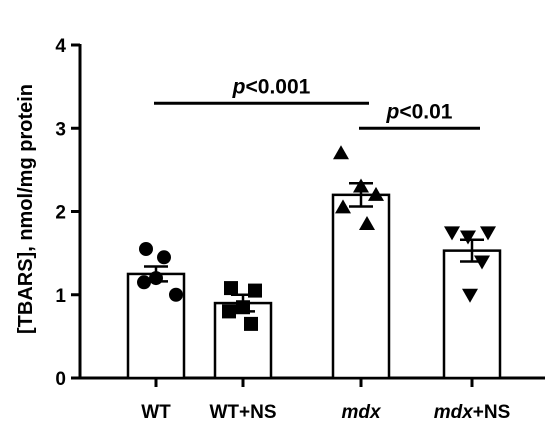 This screenshot has width=550, height=423. What do you see at coordinates (60, 213) in the screenshot?
I see `y-tick-label: 2` at bounding box center [60, 213].